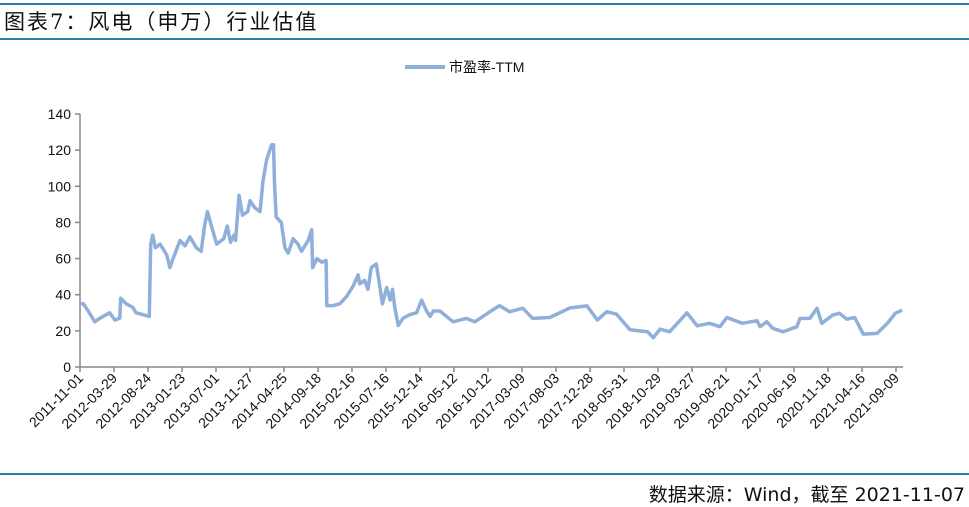  What do you see at coordinates (63, 331) in the screenshot?
I see `y-tick-label: 20` at bounding box center [63, 331].